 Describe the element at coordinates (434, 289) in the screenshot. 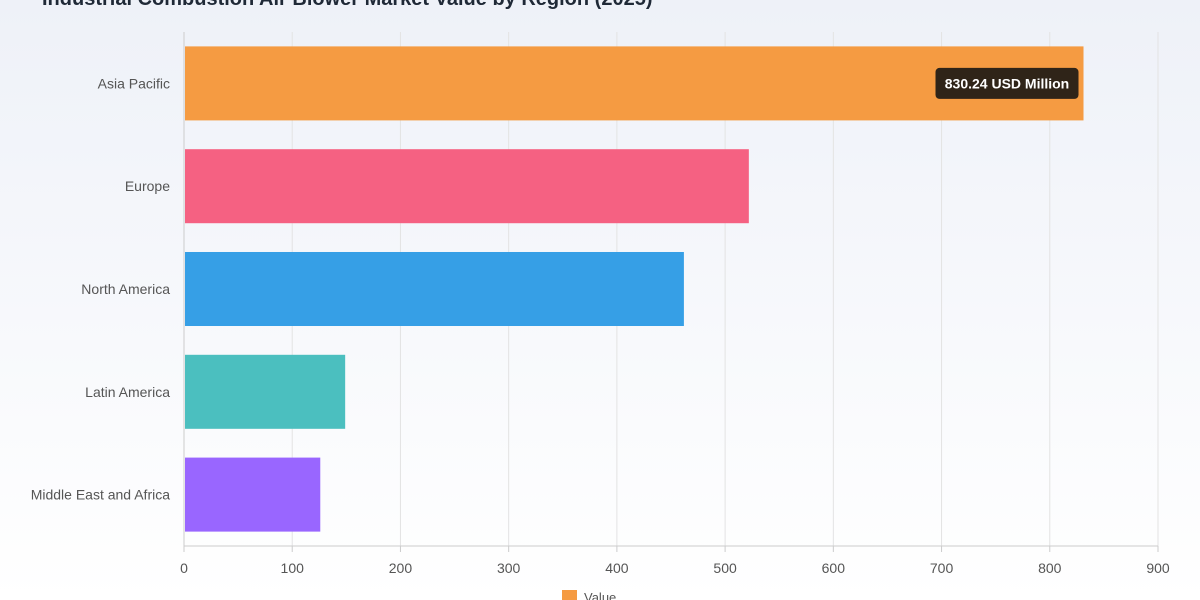

I see `bar-north-america` at that location.